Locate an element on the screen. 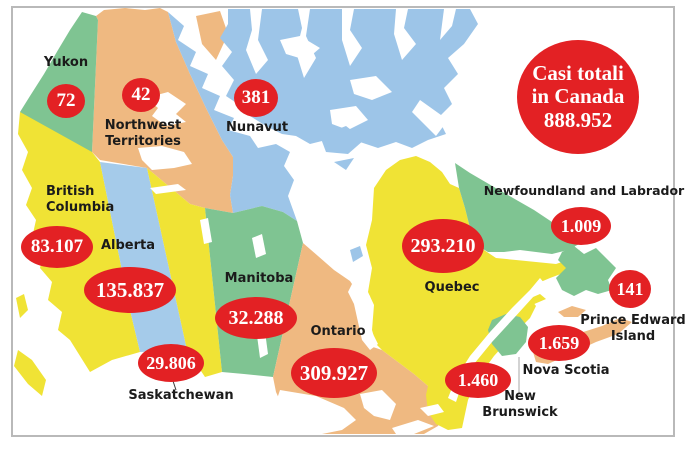 The image size is (692, 456). badge-value: 293.210 is located at coordinates (443, 245).